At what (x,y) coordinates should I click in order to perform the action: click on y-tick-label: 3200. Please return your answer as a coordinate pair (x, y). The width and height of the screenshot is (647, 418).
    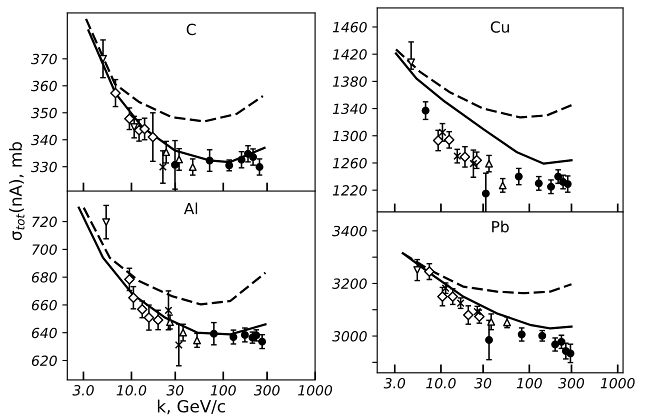
    Looking at the image, I should click on (349, 283).